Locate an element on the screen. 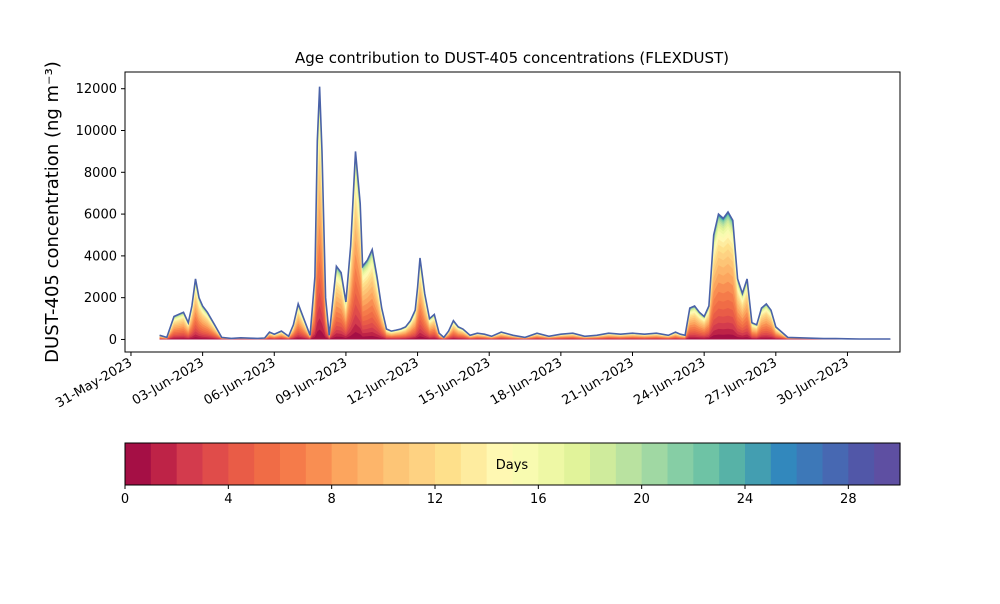 This screenshot has height=604, width=1000. x-tick-label-4: 12-Jun-2023 is located at coordinates (383, 381).